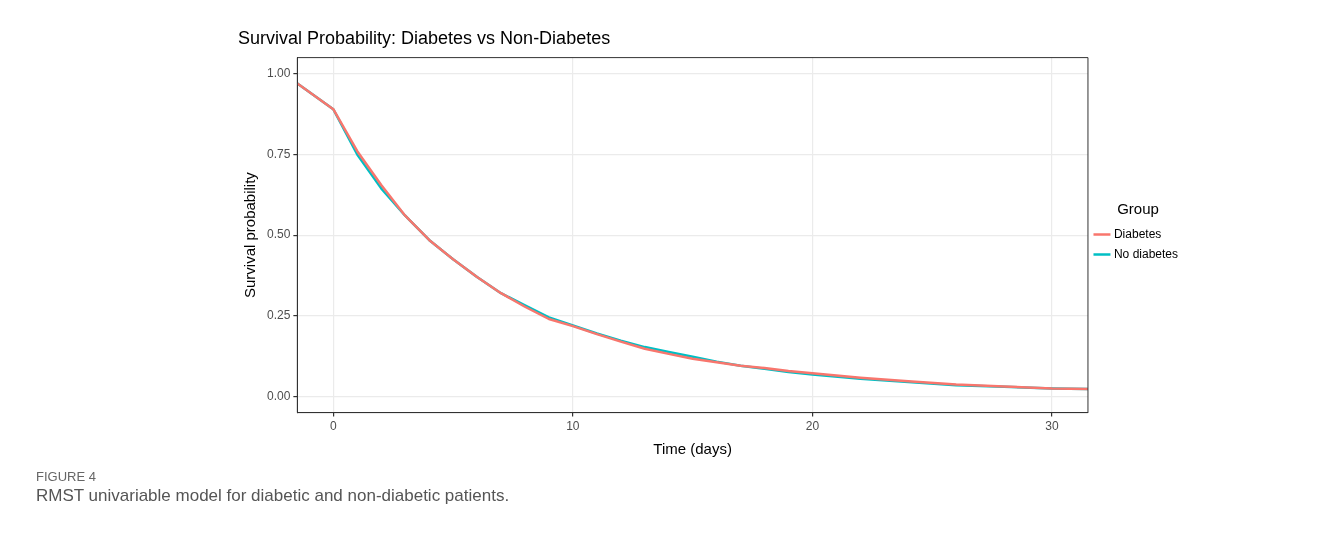 This screenshot has height=537, width=1328. Describe the element at coordinates (279, 153) in the screenshot. I see `y-tick-label: 0.75` at that location.